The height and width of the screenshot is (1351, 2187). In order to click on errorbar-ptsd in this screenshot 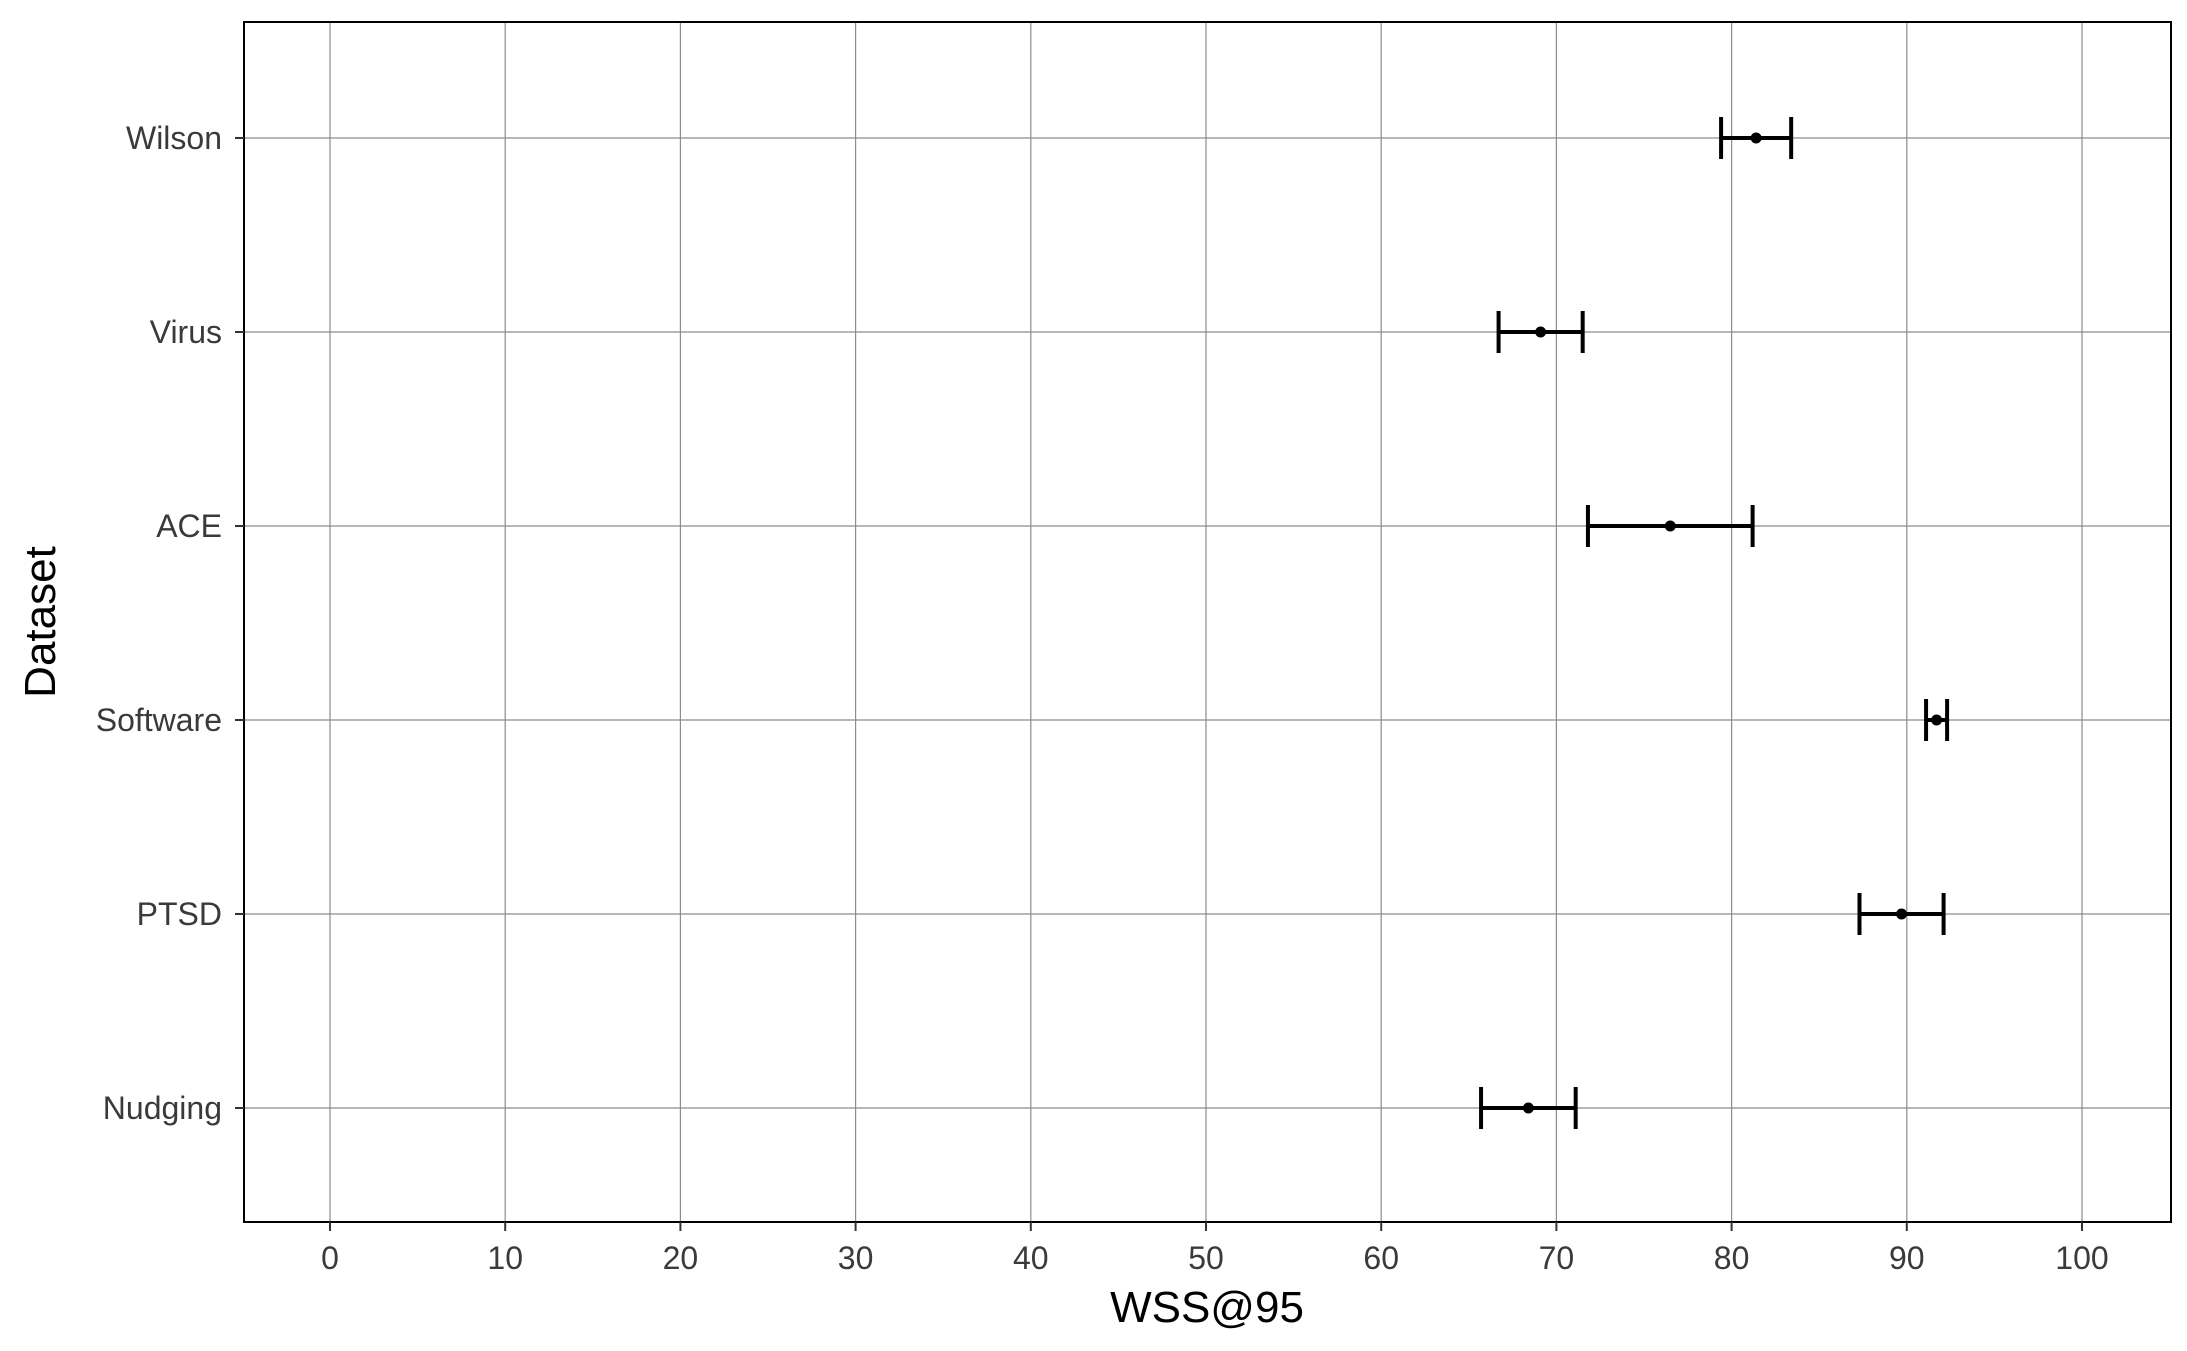, I will do `click(1901, 914)`.